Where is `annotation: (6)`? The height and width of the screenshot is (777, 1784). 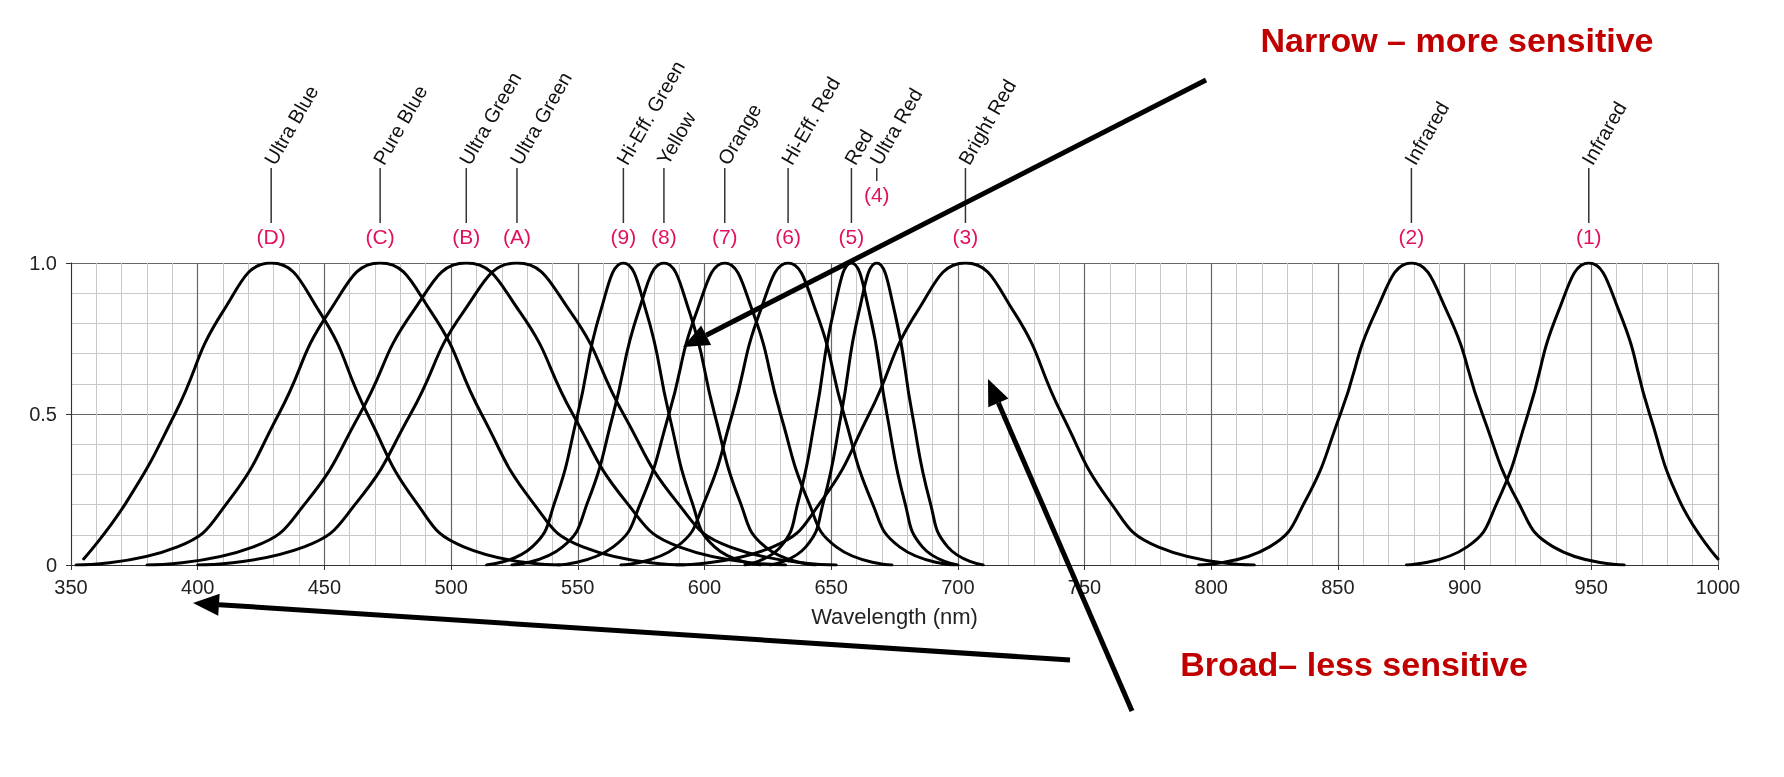 annotation: (6) is located at coordinates (788, 236).